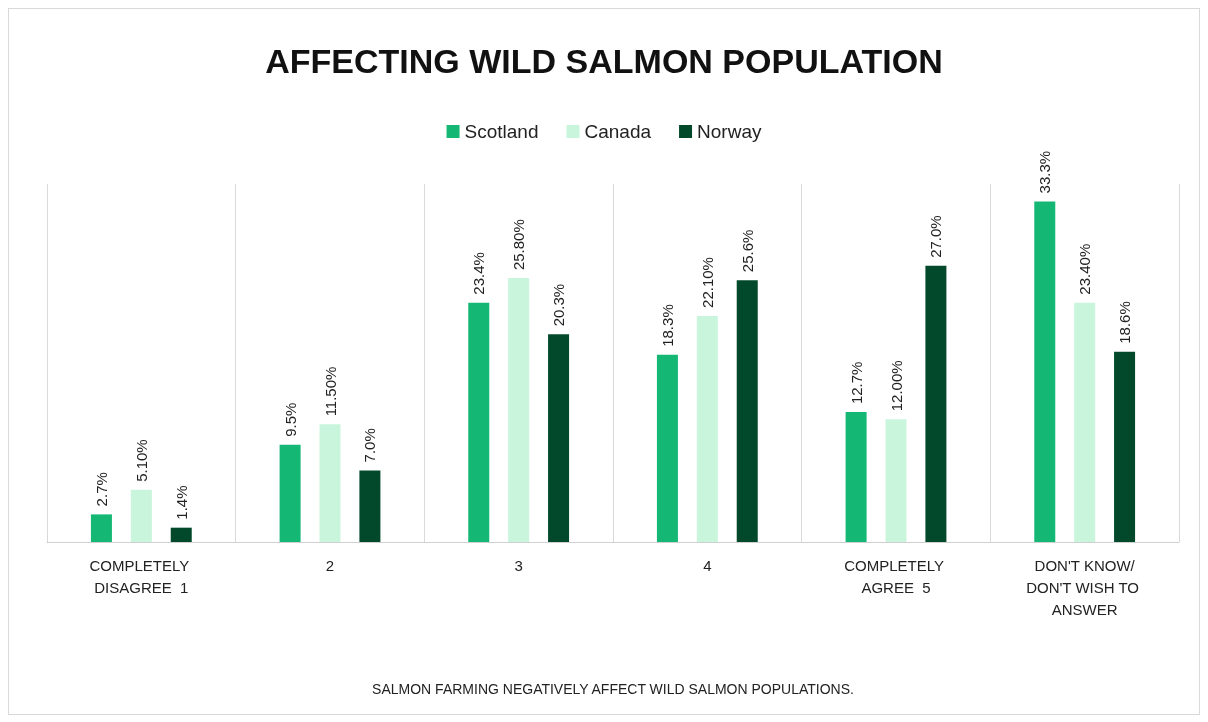 The width and height of the screenshot is (1208, 722). I want to click on data-label: 2.7%, so click(101, 489).